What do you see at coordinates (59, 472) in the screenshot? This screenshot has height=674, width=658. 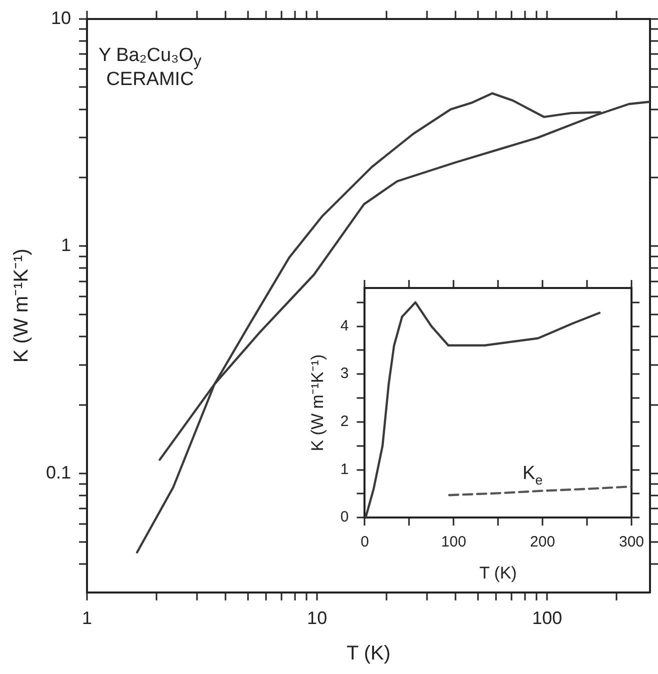 I see `y-tick-label: 0.1` at bounding box center [59, 472].